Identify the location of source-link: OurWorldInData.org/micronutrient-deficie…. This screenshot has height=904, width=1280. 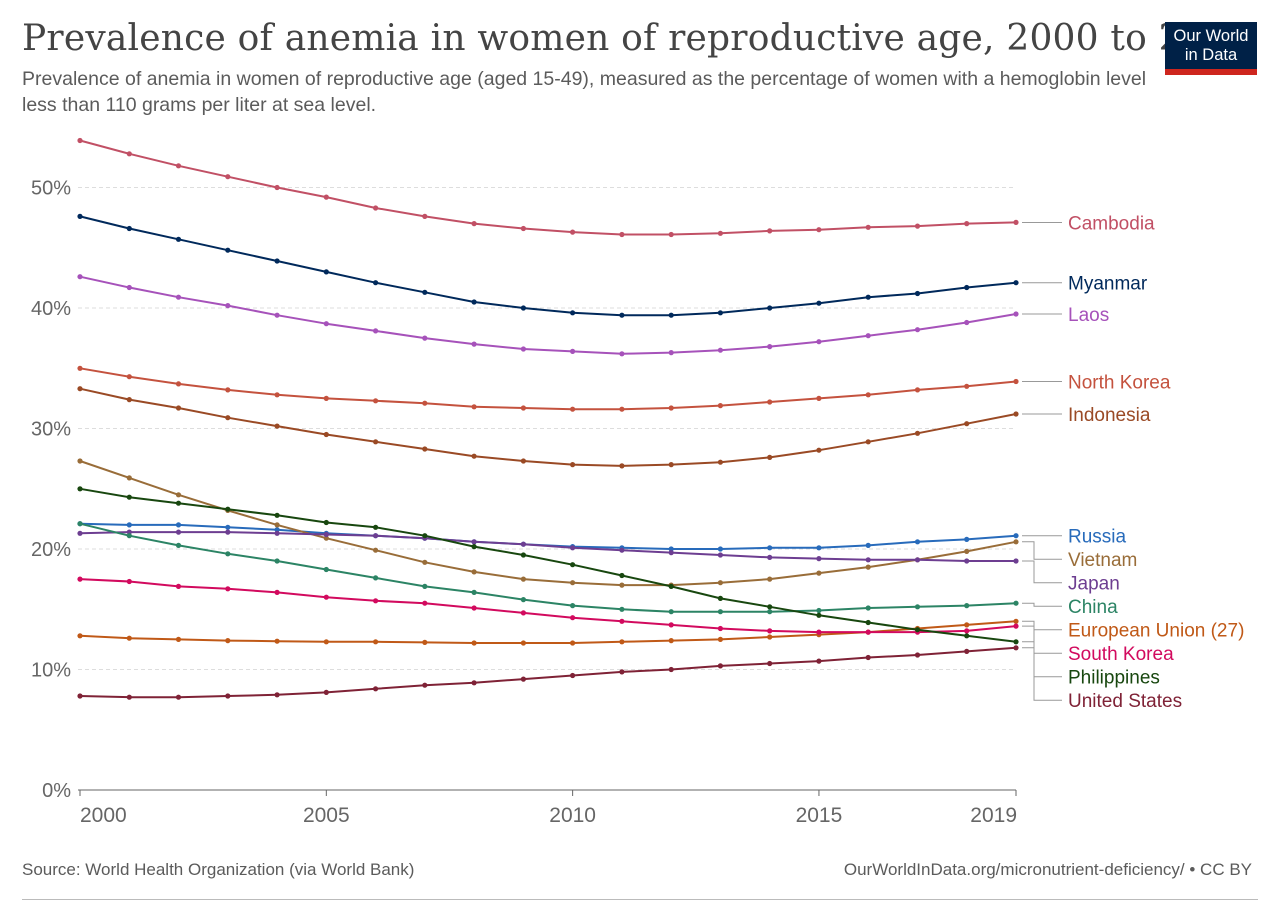
(1047, 869).